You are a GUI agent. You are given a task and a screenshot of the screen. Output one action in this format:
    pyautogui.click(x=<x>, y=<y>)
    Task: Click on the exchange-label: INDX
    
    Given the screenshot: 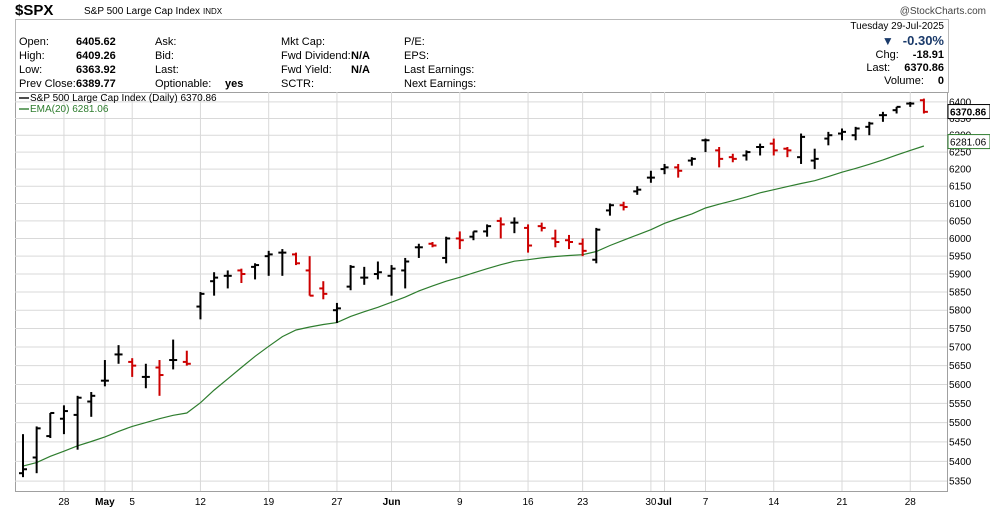 What is the action you would take?
    pyautogui.click(x=213, y=11)
    